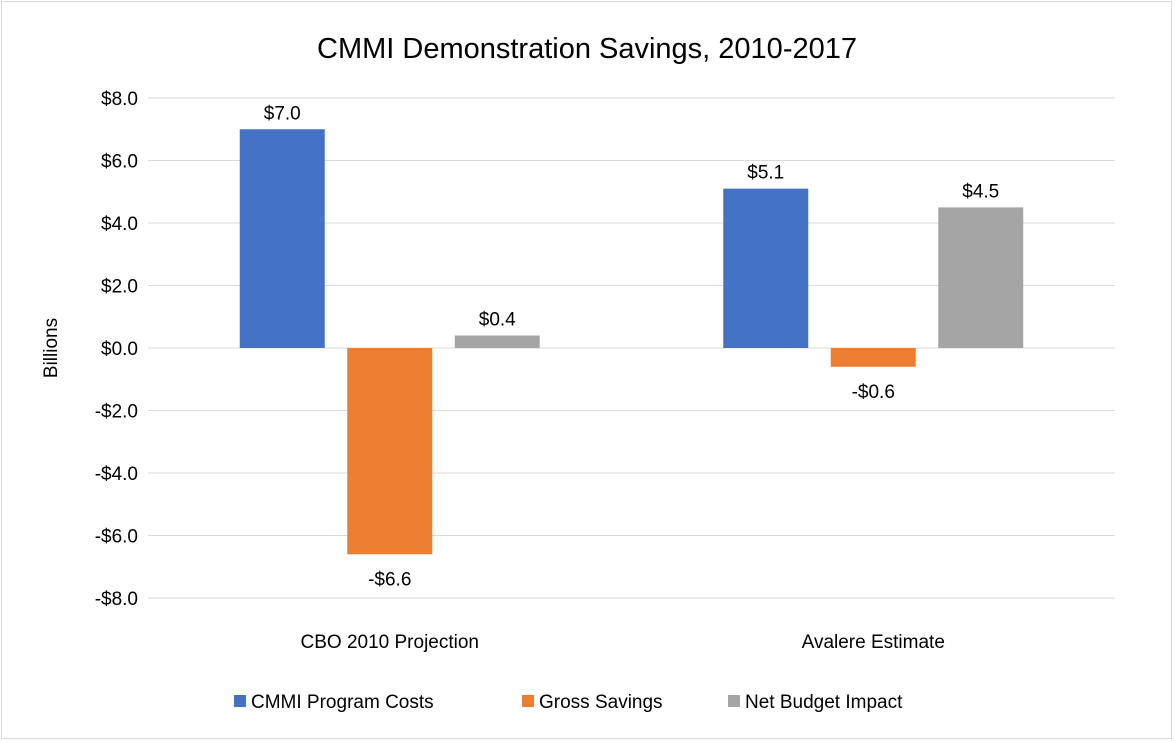 The height and width of the screenshot is (742, 1175). What do you see at coordinates (601, 702) in the screenshot?
I see `legend-label: Gross Savings` at bounding box center [601, 702].